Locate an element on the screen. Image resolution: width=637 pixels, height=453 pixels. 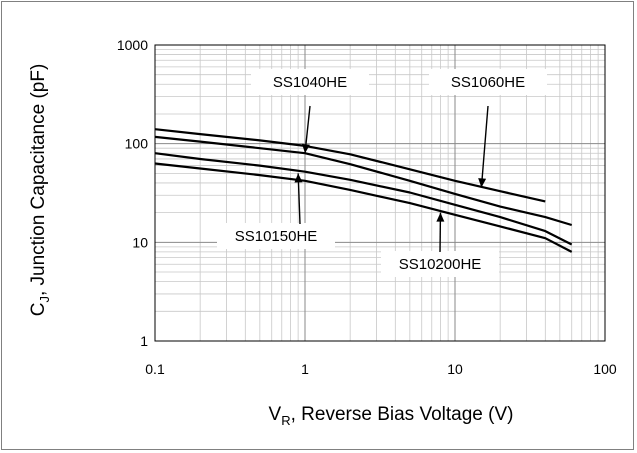
annotation: SS10150HE is located at coordinates (276, 211).